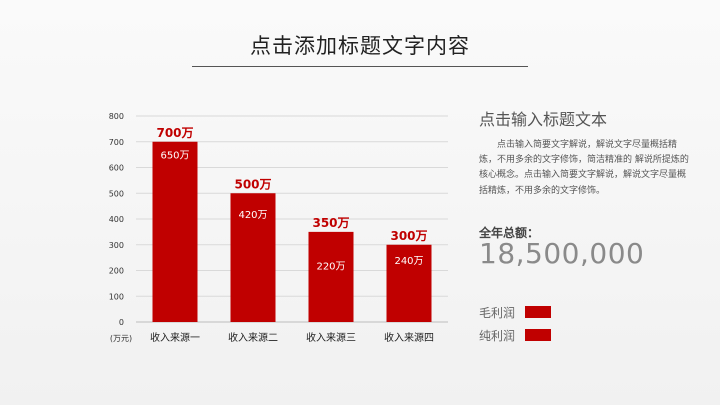  Describe the element at coordinates (116, 193) in the screenshot. I see `y-tick-label: 500` at that location.